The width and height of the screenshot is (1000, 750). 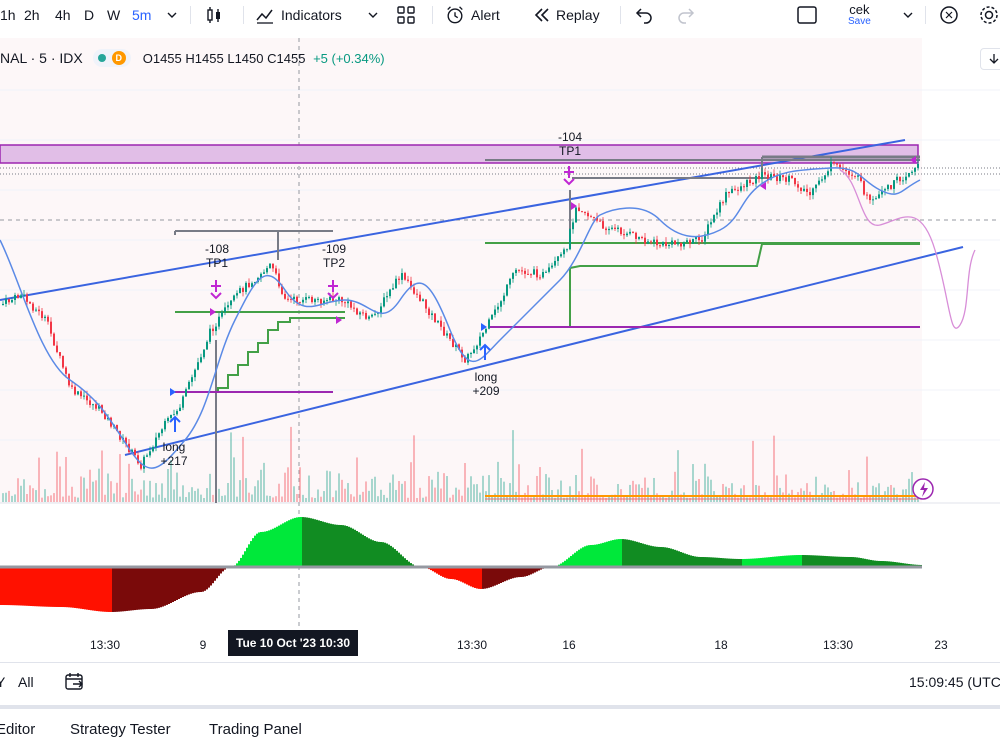 What do you see at coordinates (859, 15) in the screenshot?
I see `save-button: cek Save` at bounding box center [859, 15].